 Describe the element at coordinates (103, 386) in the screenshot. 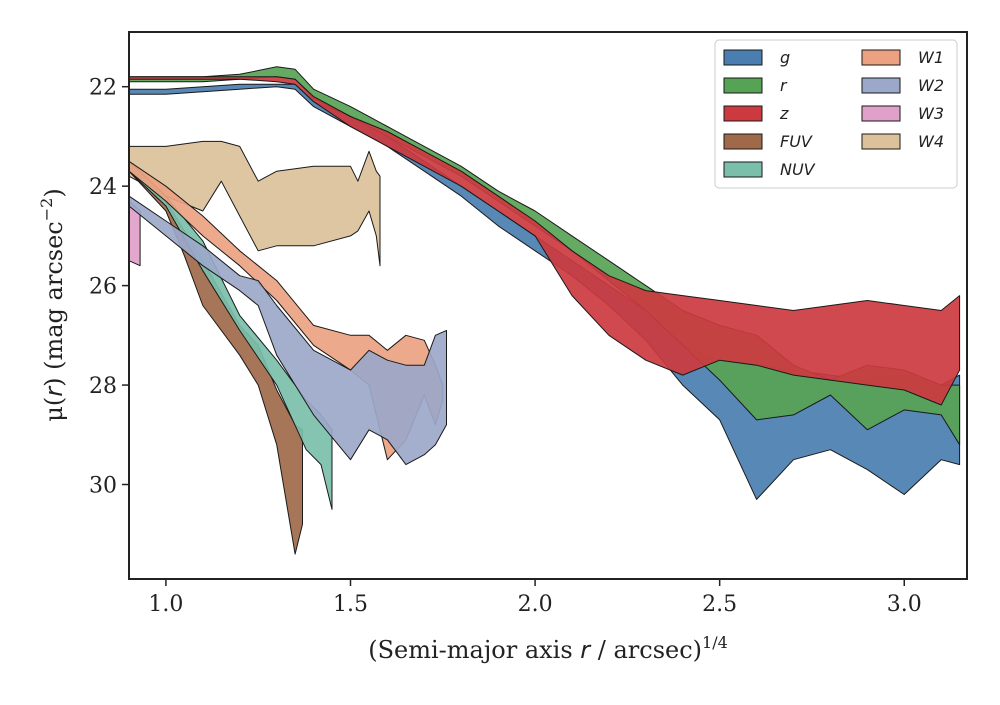

I see `y-tick-label: 28` at that location.